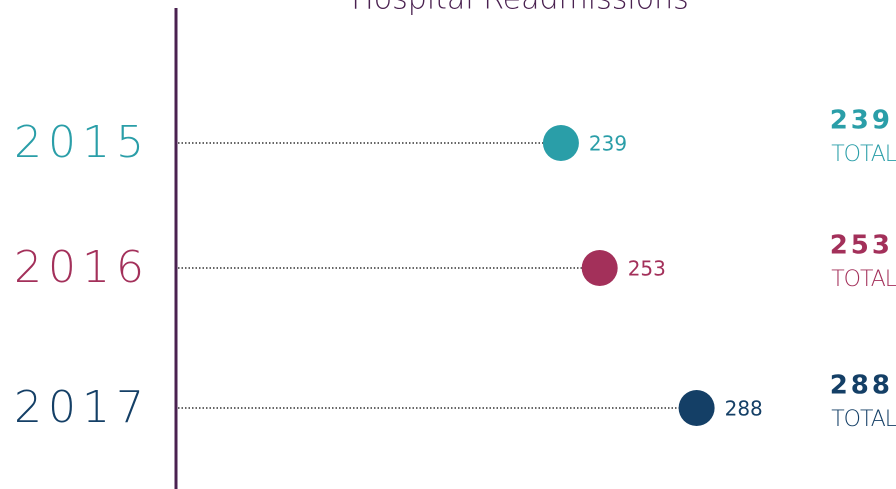 Image resolution: width=896 pixels, height=489 pixels. What do you see at coordinates (82, 267) in the screenshot?
I see `year-label: 2016` at bounding box center [82, 267].